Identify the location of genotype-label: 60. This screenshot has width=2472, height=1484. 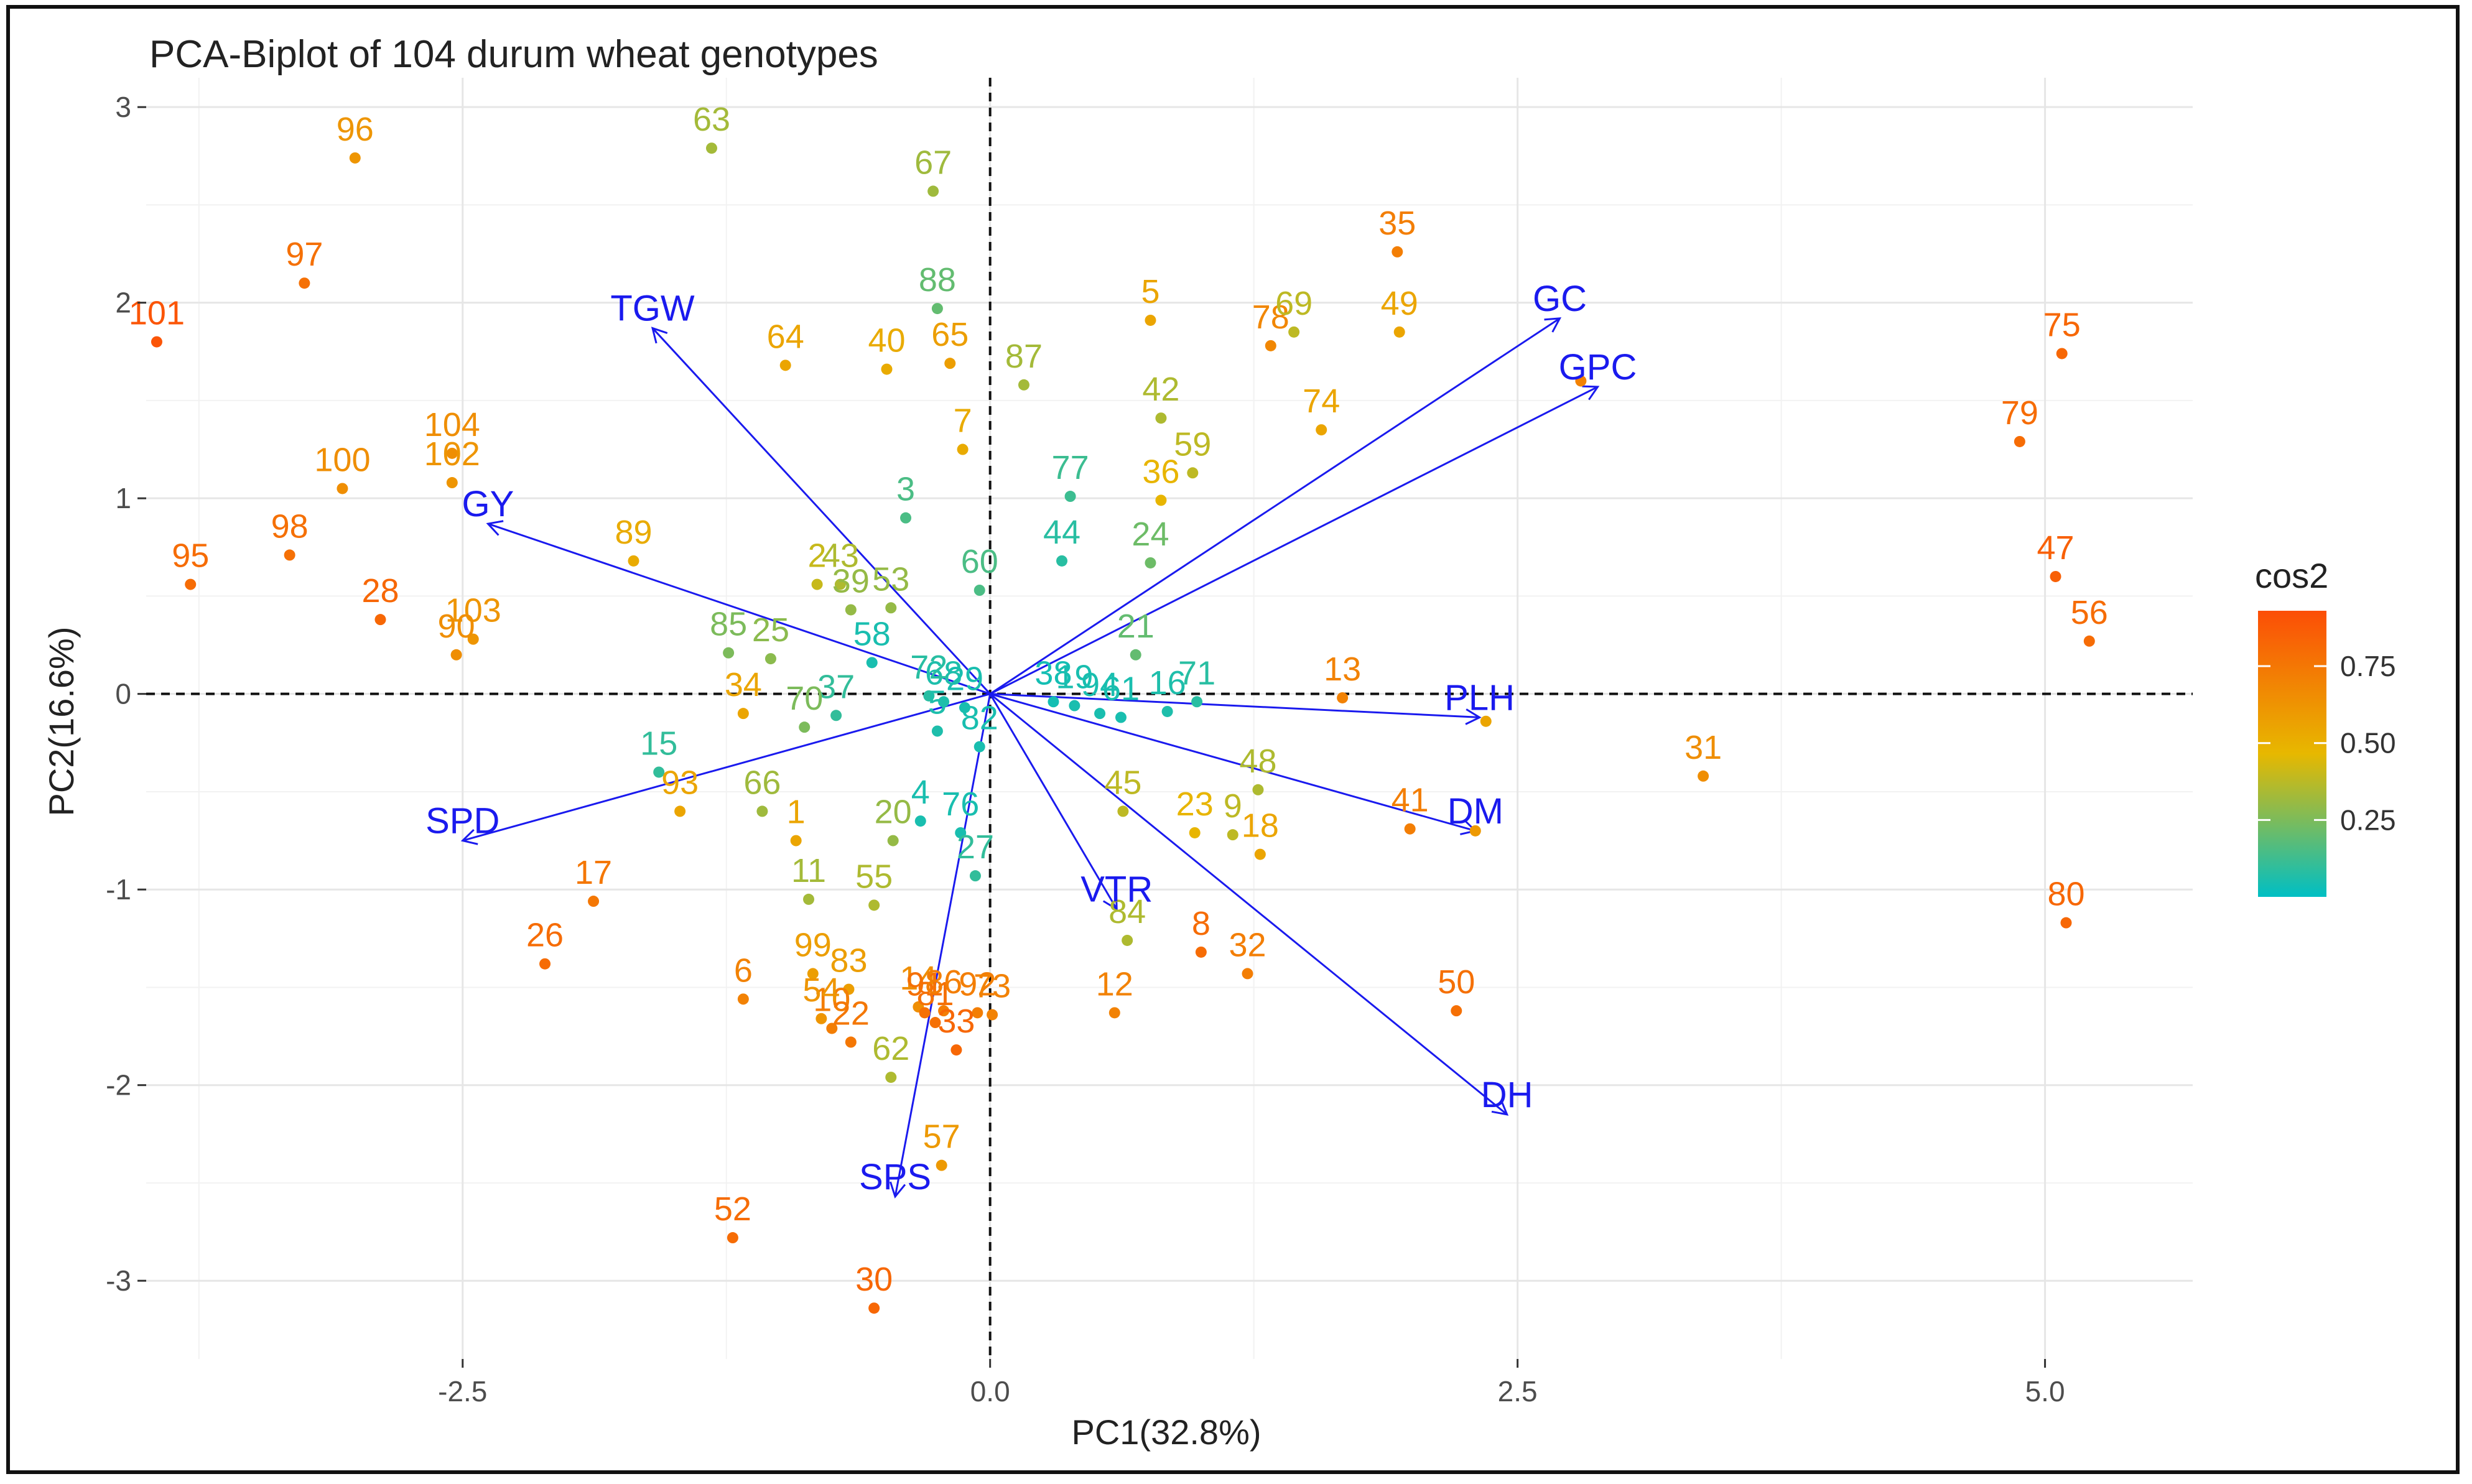
(979, 561).